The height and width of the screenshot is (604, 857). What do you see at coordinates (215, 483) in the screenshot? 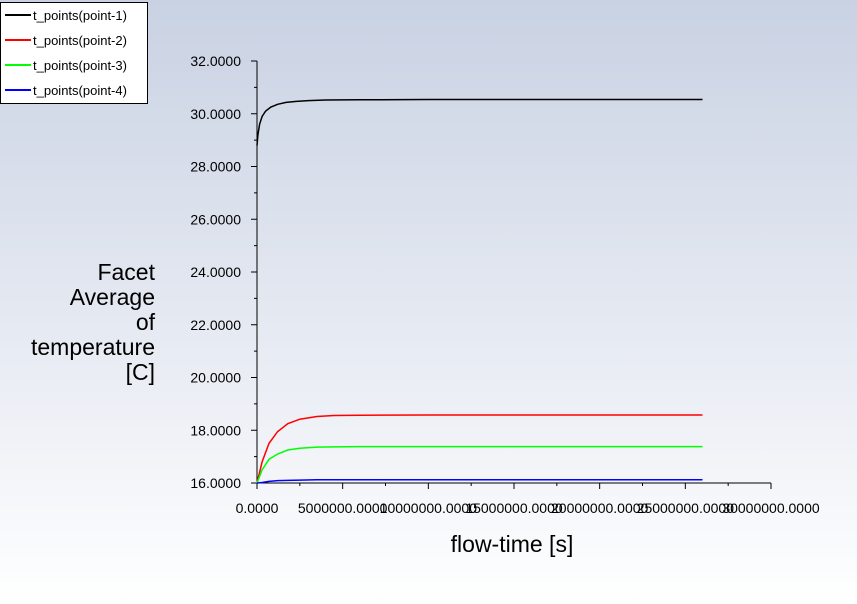
I see `y-tick-label: 16.0000` at bounding box center [215, 483].